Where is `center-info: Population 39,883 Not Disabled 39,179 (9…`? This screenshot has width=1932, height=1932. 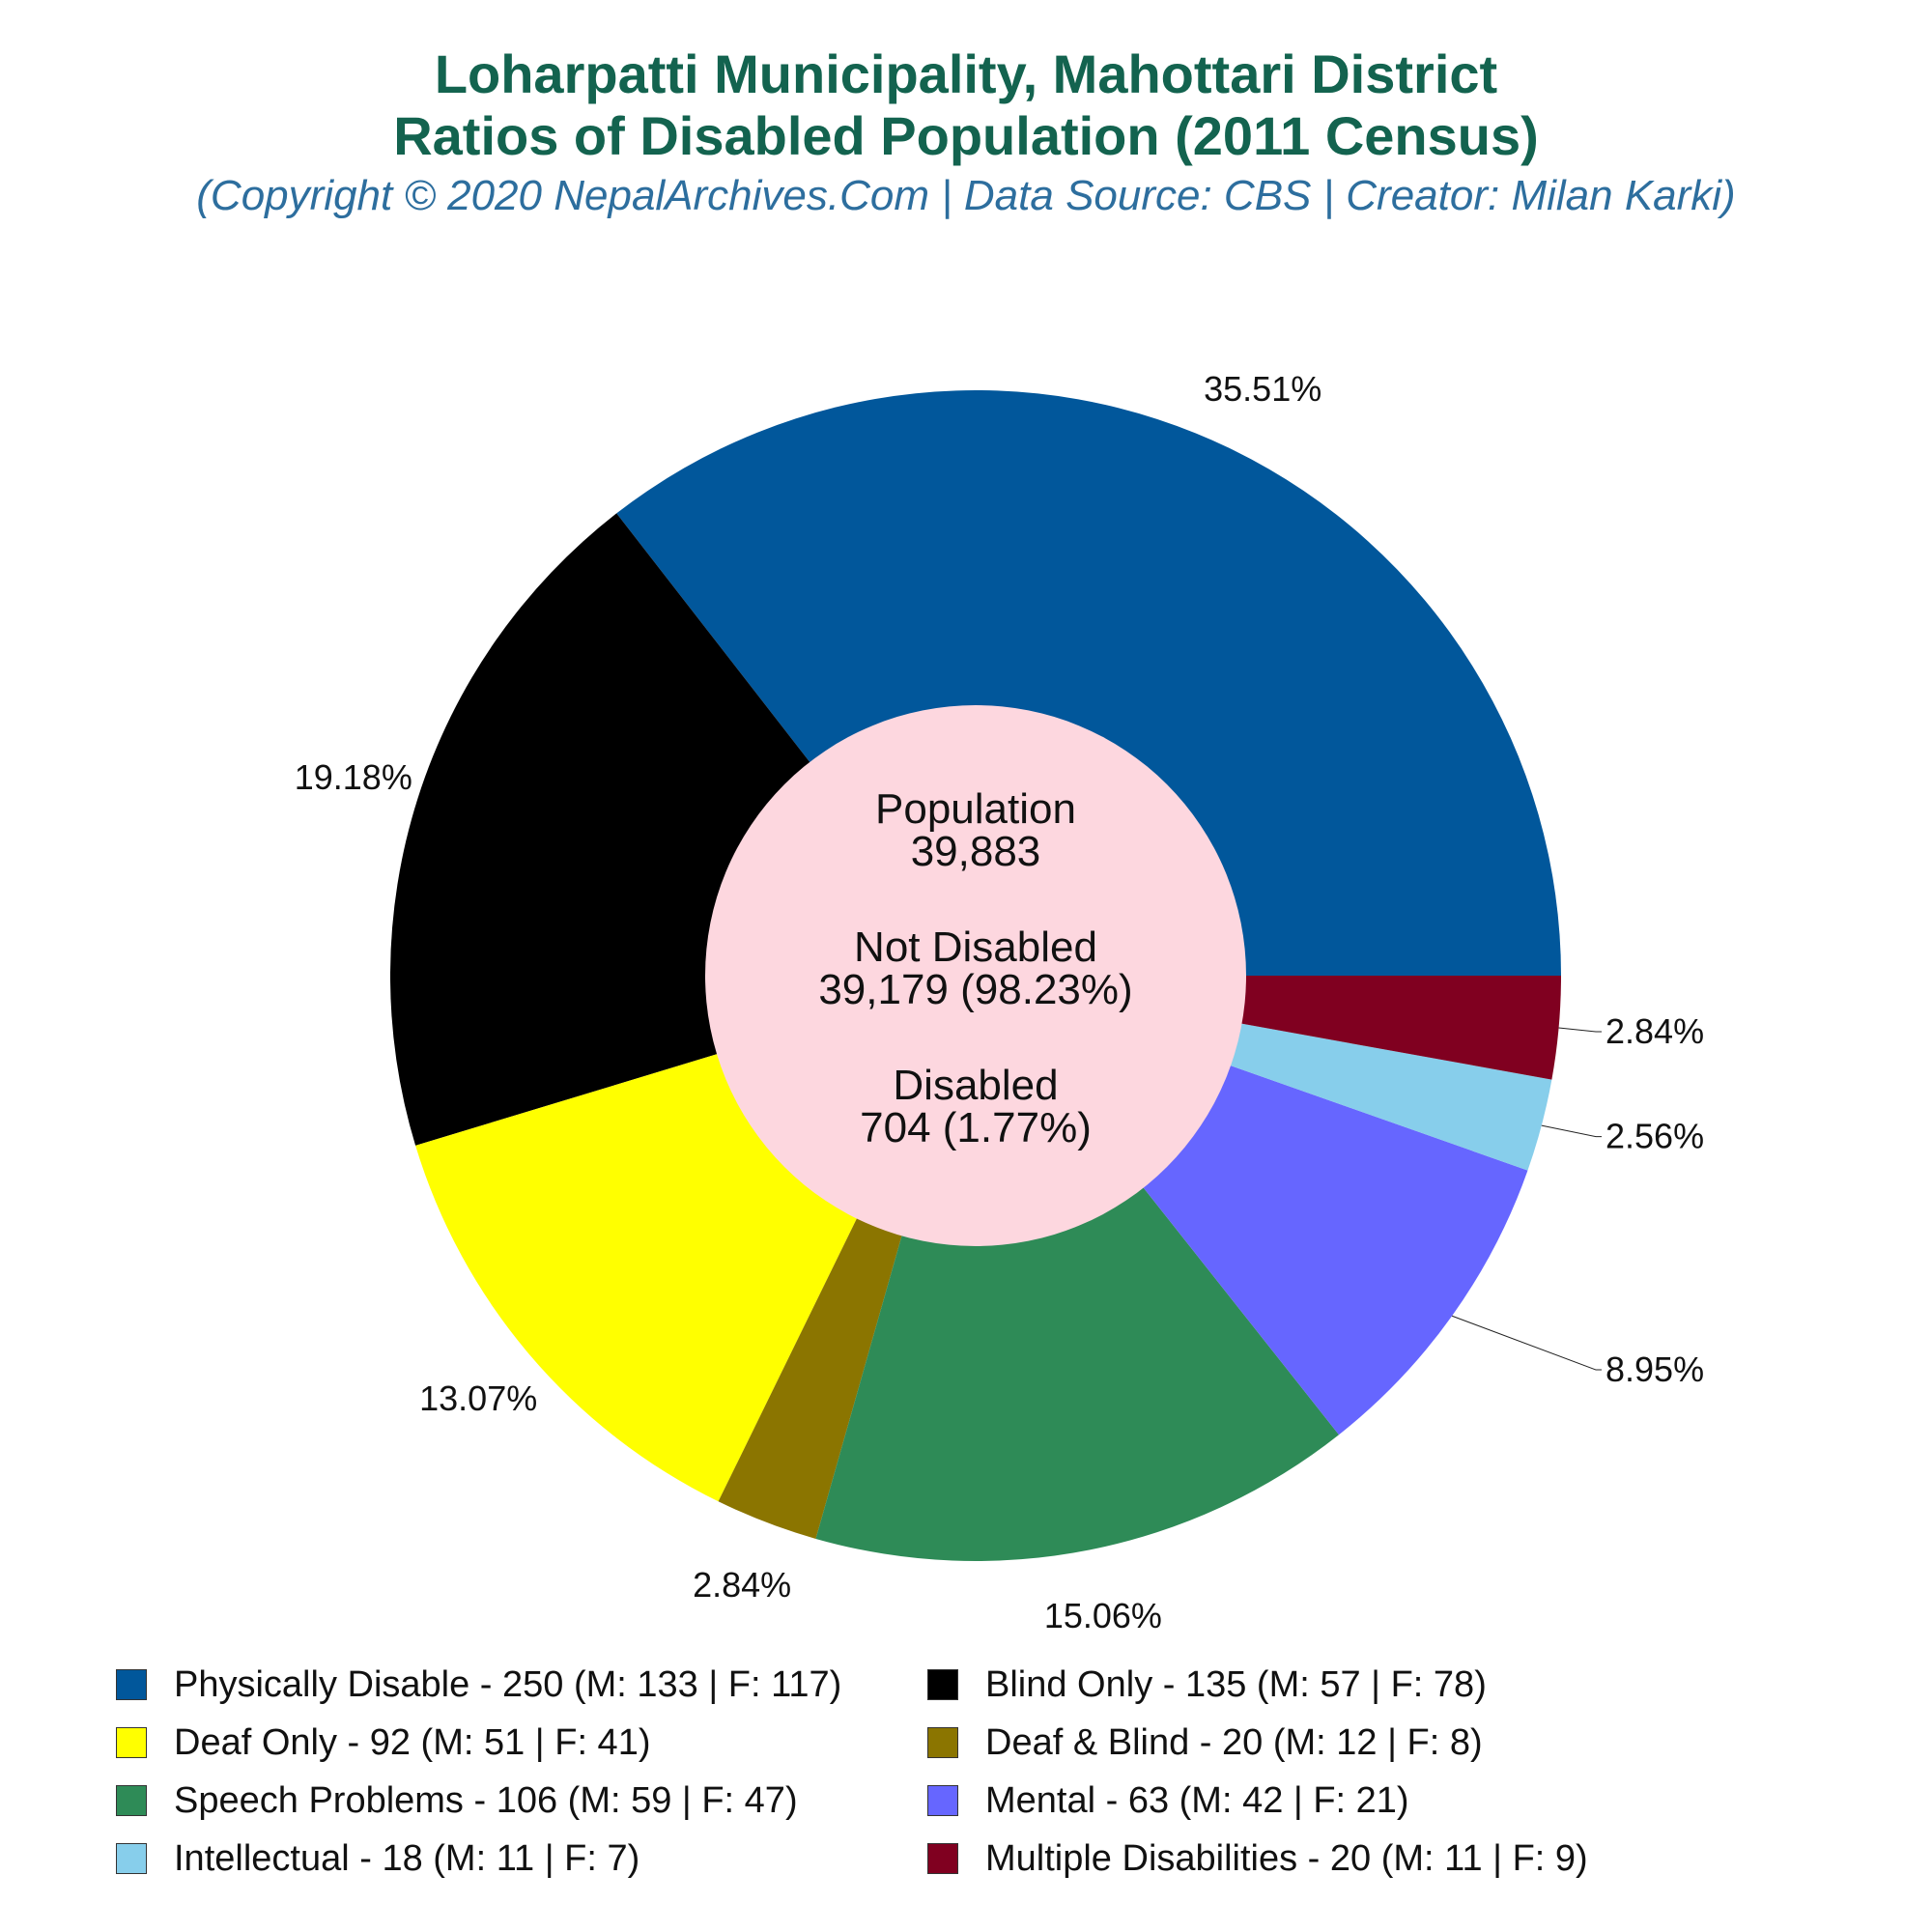
center-info: Population 39,883 Not Disabled 39,179 (9… is located at coordinates (975, 968).